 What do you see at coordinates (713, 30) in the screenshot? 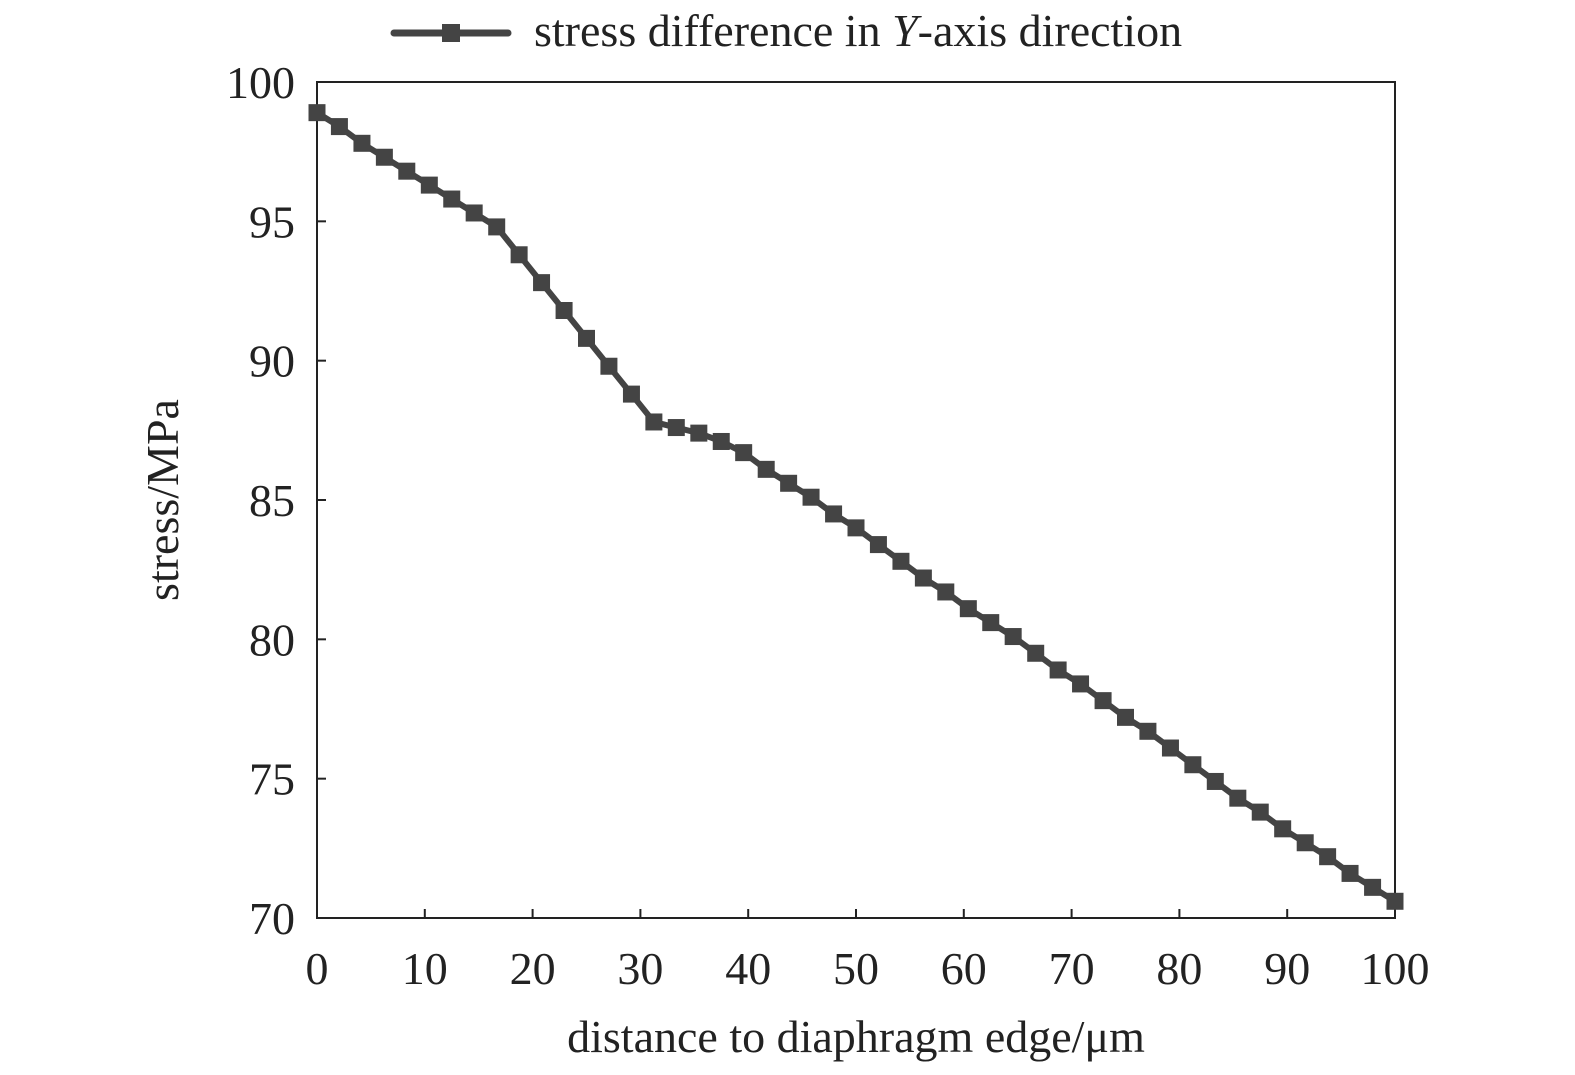
I see `legend-label-prefix: stress difference in` at bounding box center [713, 30].